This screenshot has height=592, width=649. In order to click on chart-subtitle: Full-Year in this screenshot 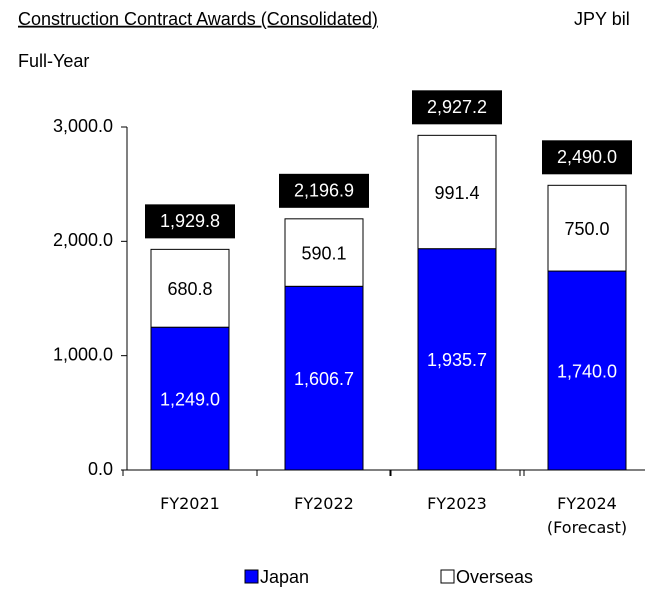, I will do `click(53, 61)`.